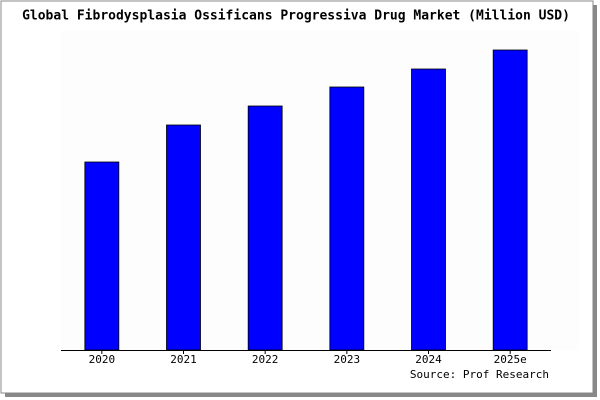 The height and width of the screenshot is (400, 600). What do you see at coordinates (102, 359) in the screenshot?
I see `x-tick-label: 2020` at bounding box center [102, 359].